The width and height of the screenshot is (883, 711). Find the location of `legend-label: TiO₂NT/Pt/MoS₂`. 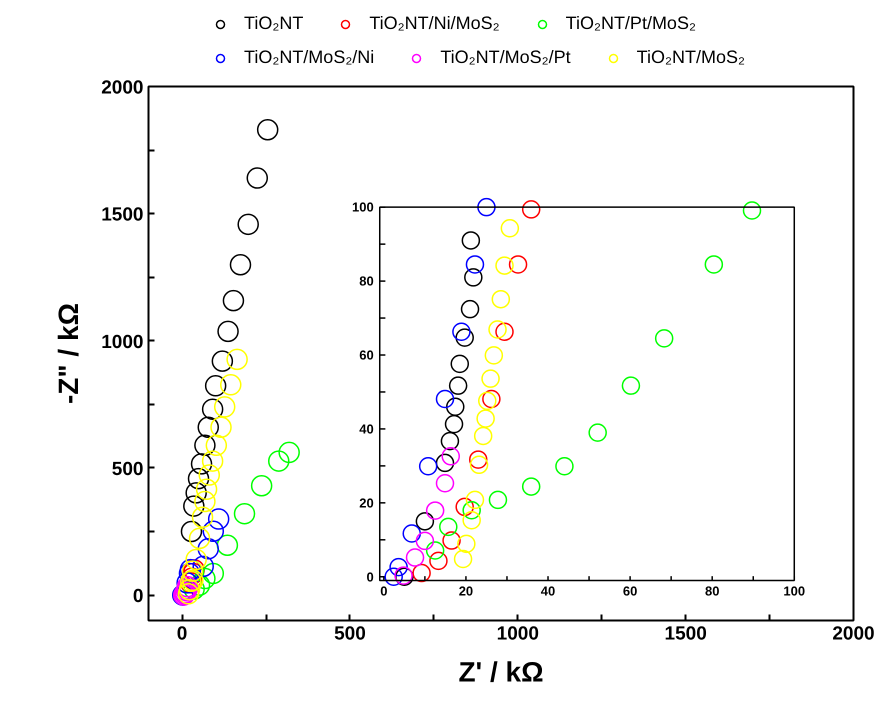

legend-label: TiO₂NT/Pt/MoS₂ is located at coordinates (631, 23).